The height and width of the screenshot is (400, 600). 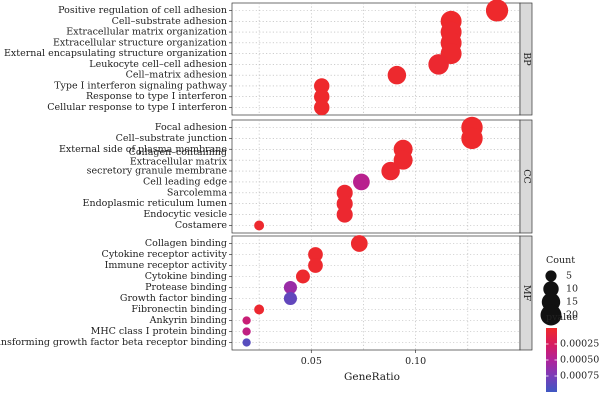 What do you see at coordinates (176, 75) in the screenshot?
I see `term-label: Cell–matrix adhesion` at bounding box center [176, 75].